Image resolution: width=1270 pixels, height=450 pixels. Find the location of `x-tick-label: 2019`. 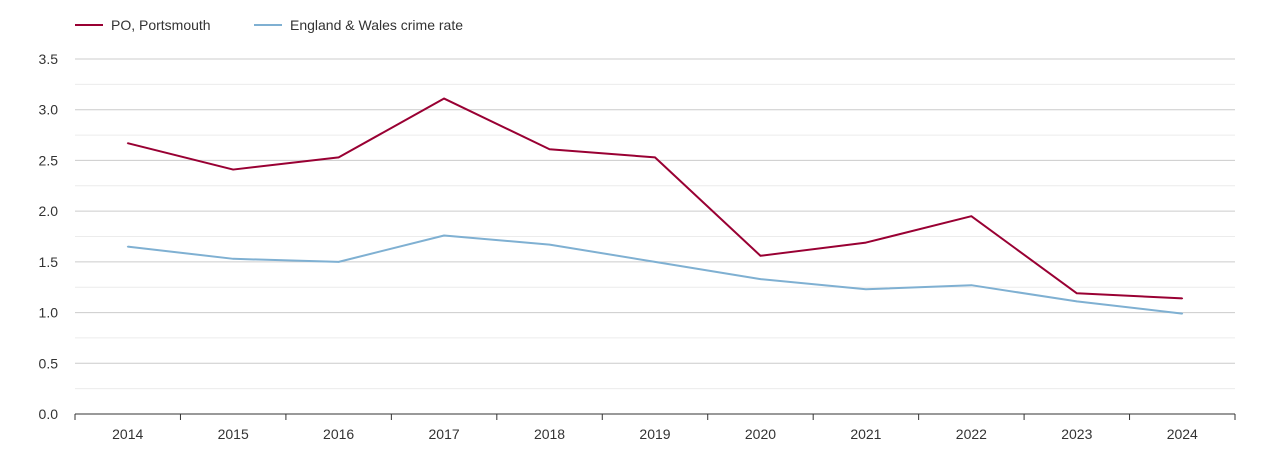

x-tick-label: 2019 is located at coordinates (654, 434).